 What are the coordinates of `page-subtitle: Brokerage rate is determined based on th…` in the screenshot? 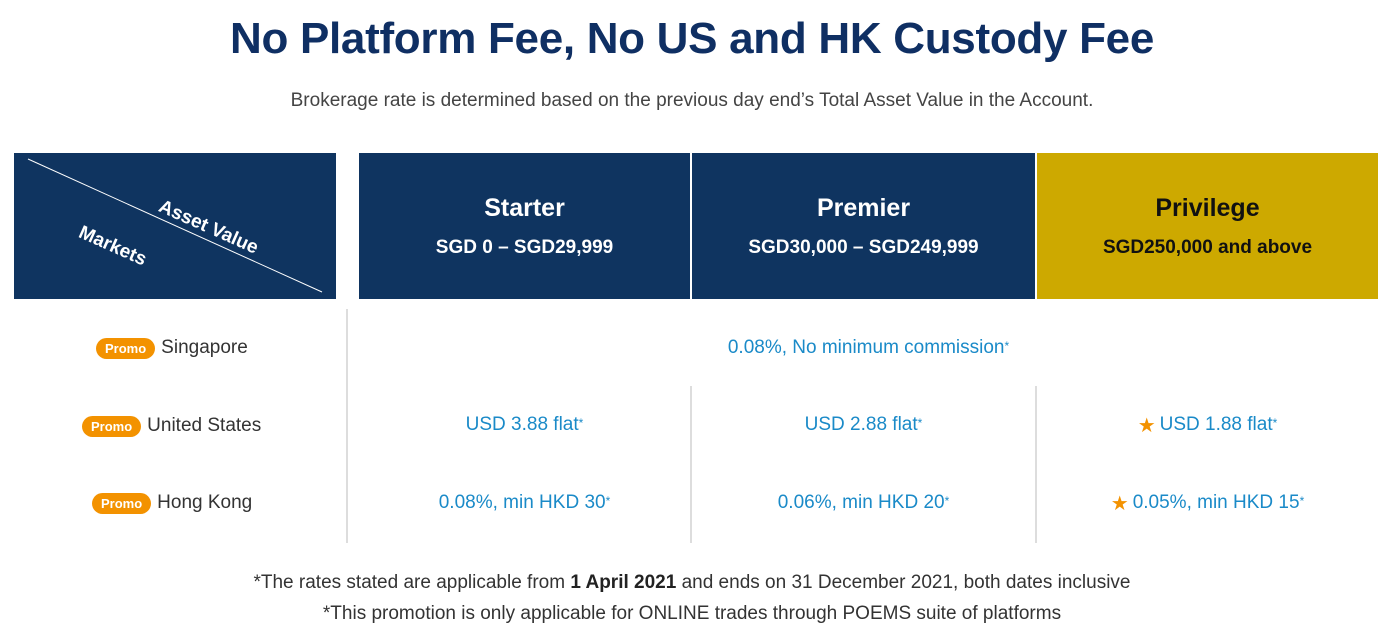 It's located at (692, 100).